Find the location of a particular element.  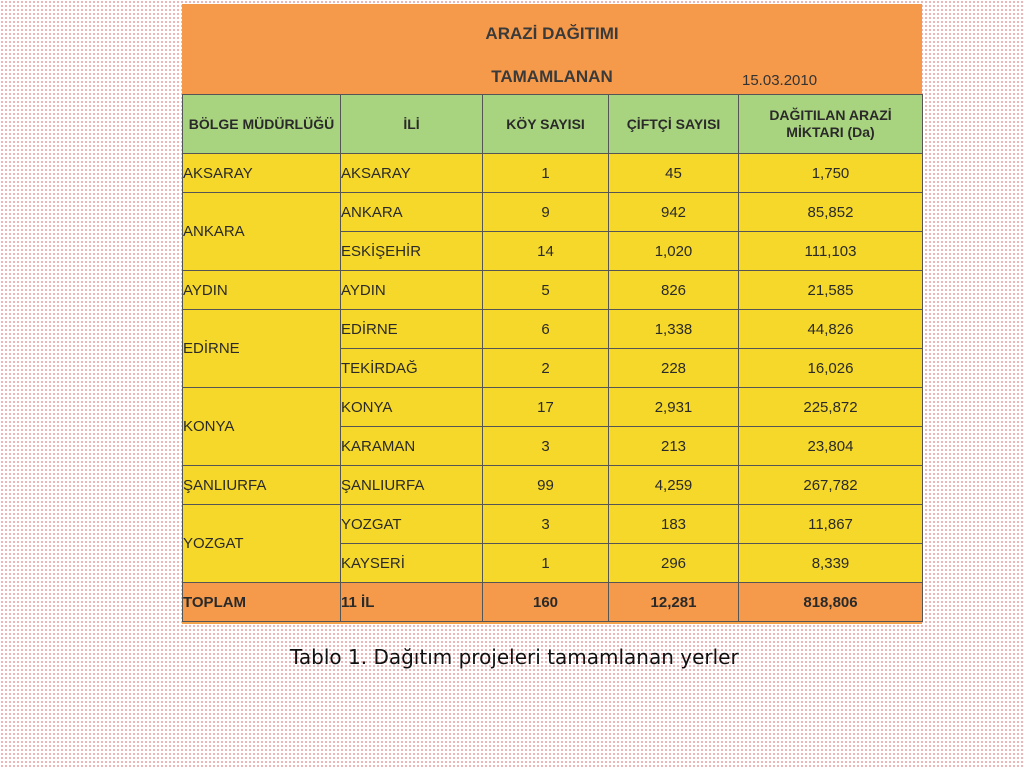

cell-region: EDİRNE is located at coordinates (261, 348).